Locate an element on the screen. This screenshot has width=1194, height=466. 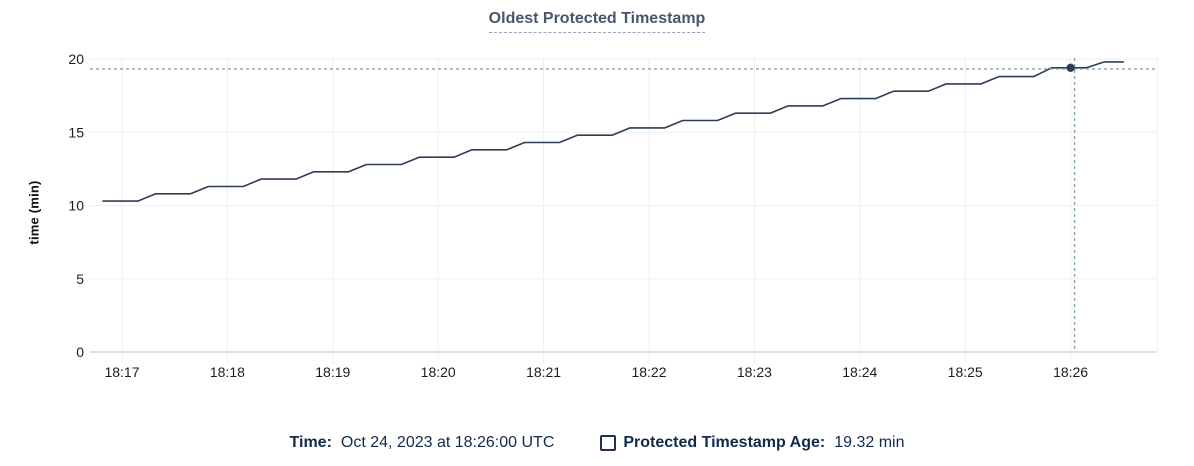
x-tick-label: 18:26 is located at coordinates (1070, 372).